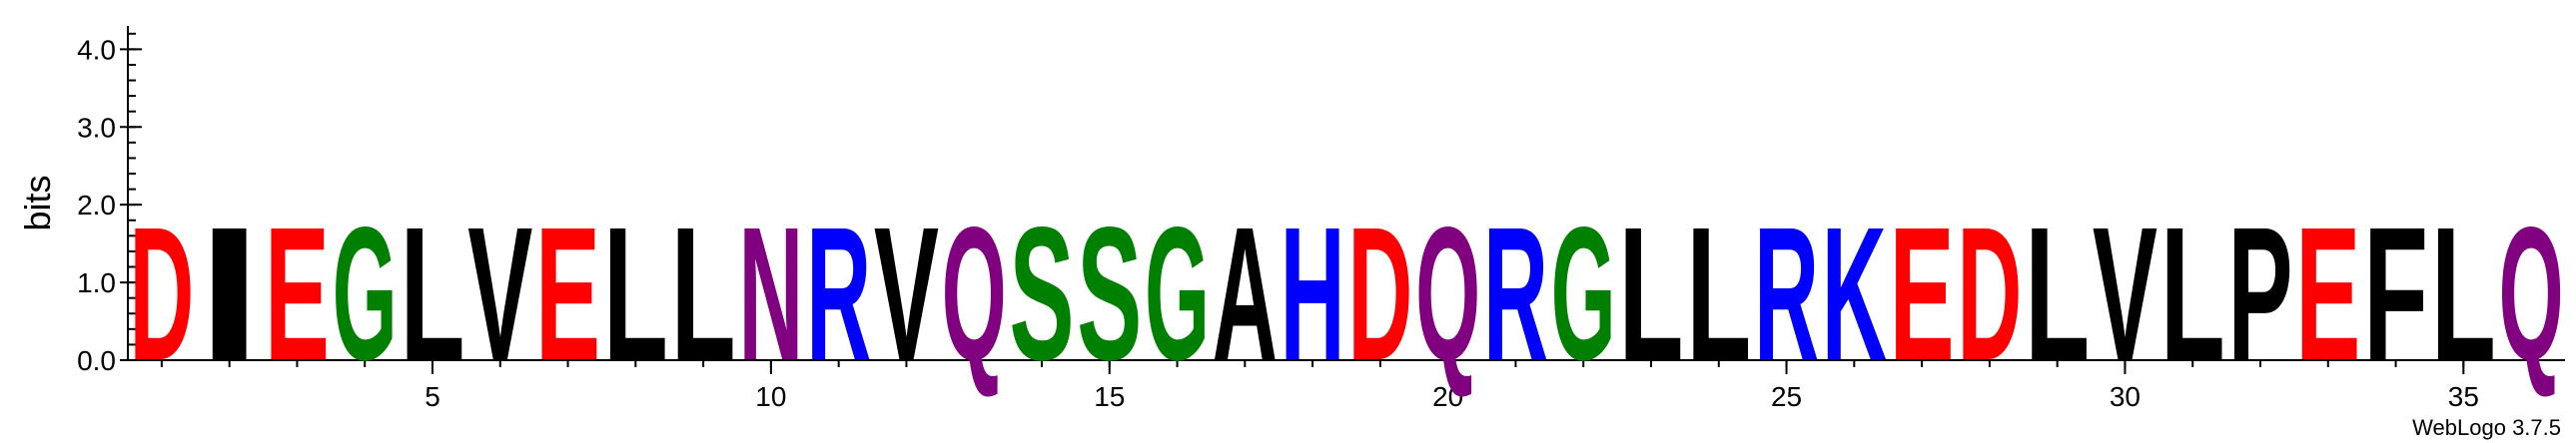 Image resolution: width=2576 pixels, height=443 pixels. Describe the element at coordinates (2125, 396) in the screenshot. I see `x-tick-label: 30` at that location.